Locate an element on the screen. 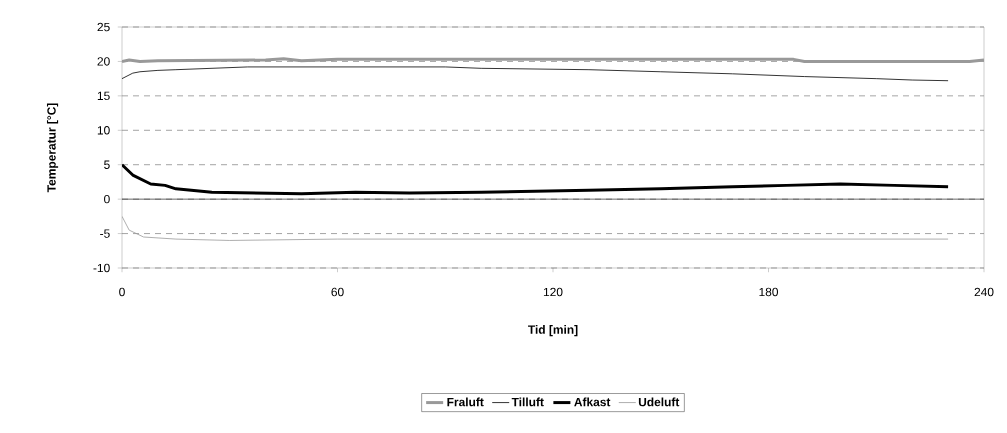  y-tick-label: 15 is located at coordinates (103, 96).